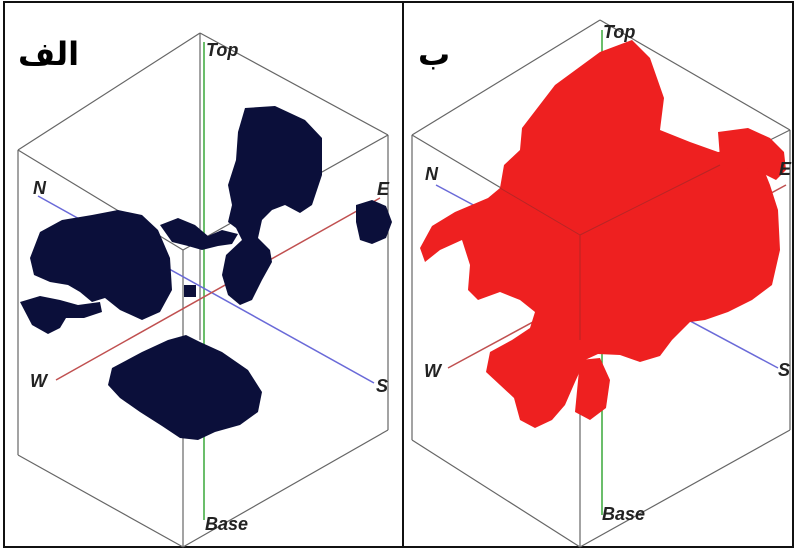 The width and height of the screenshot is (795, 554). Describe the element at coordinates (222, 50) in the screenshot. I see `left-top-label: Top` at that location.